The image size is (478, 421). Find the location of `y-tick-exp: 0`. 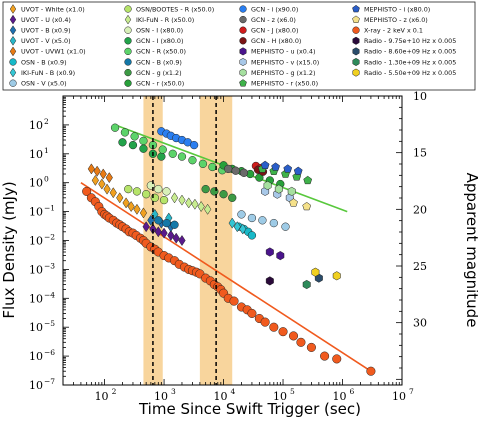

y-tick-exp: 0 is located at coordinates (46, 179).